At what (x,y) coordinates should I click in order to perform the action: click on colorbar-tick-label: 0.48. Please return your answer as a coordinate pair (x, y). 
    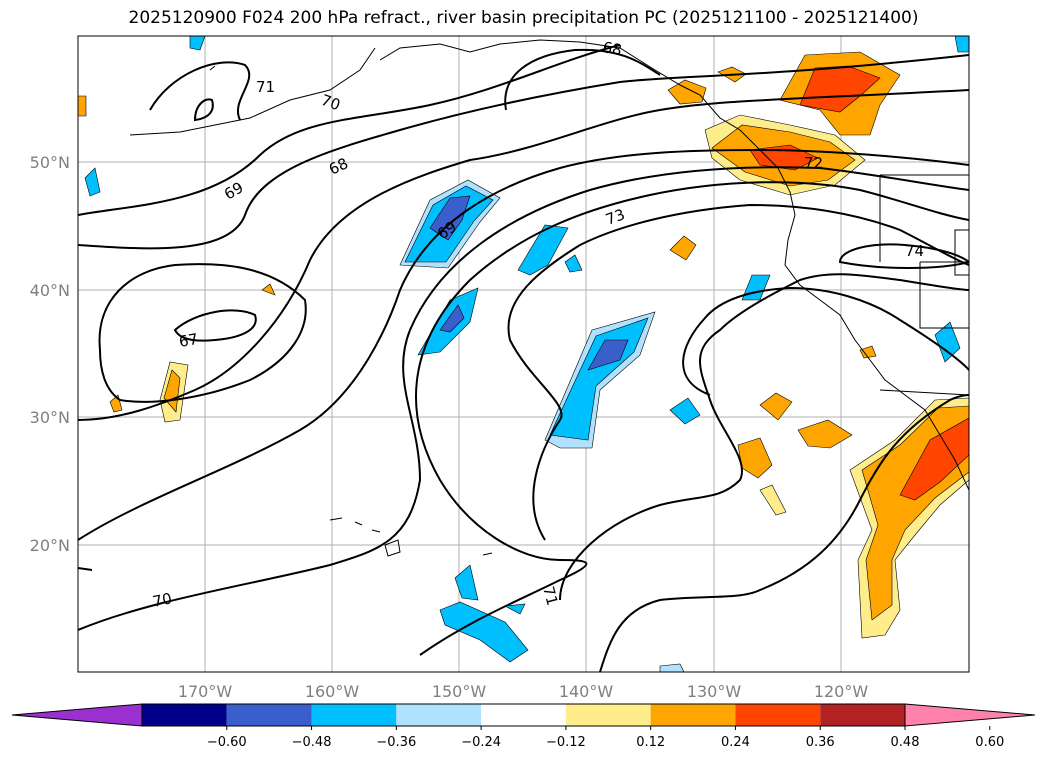
    Looking at the image, I should click on (905, 742).